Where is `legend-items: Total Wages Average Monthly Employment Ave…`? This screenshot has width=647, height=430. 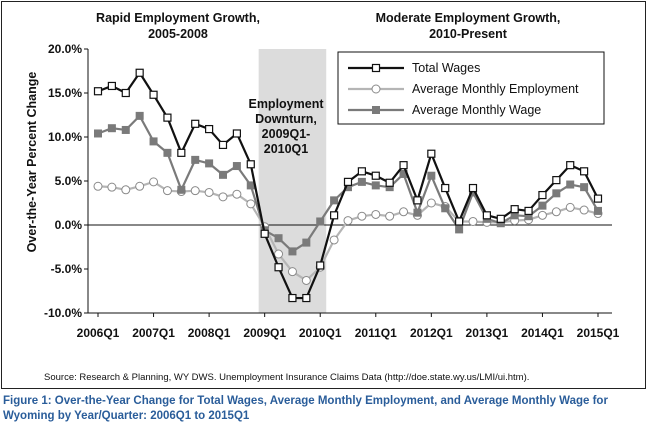 legend-items: Total Wages Average Monthly Employment Ave… is located at coordinates (463, 89).